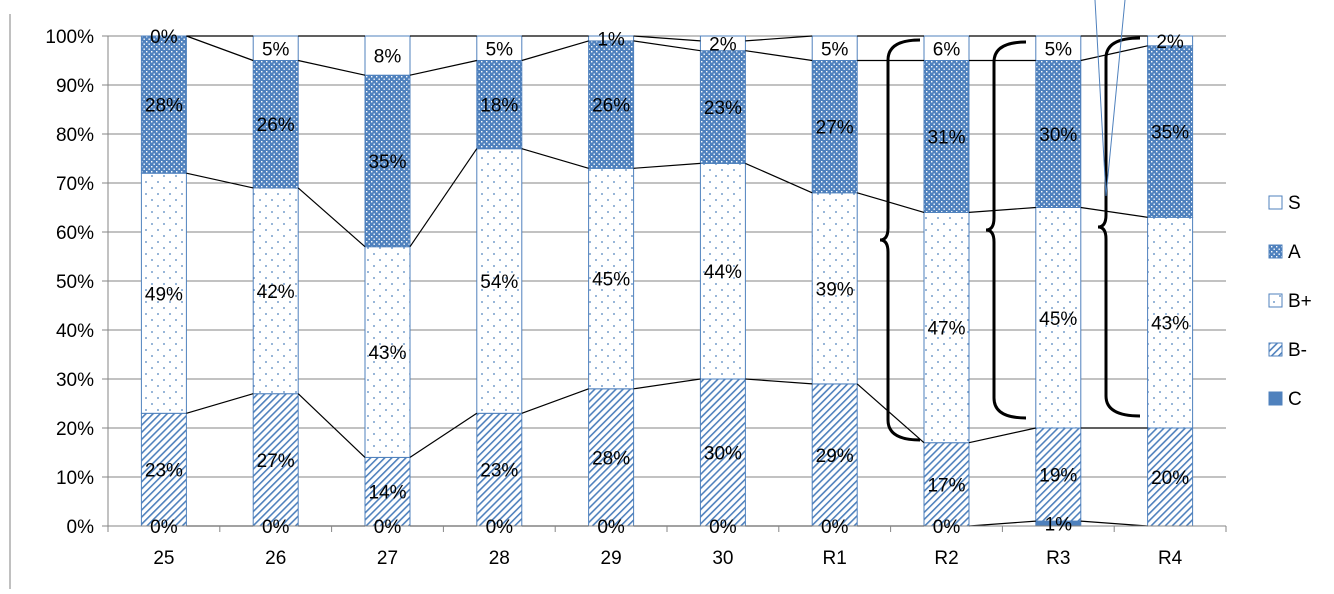  I want to click on data-label: 29%, so click(835, 456).